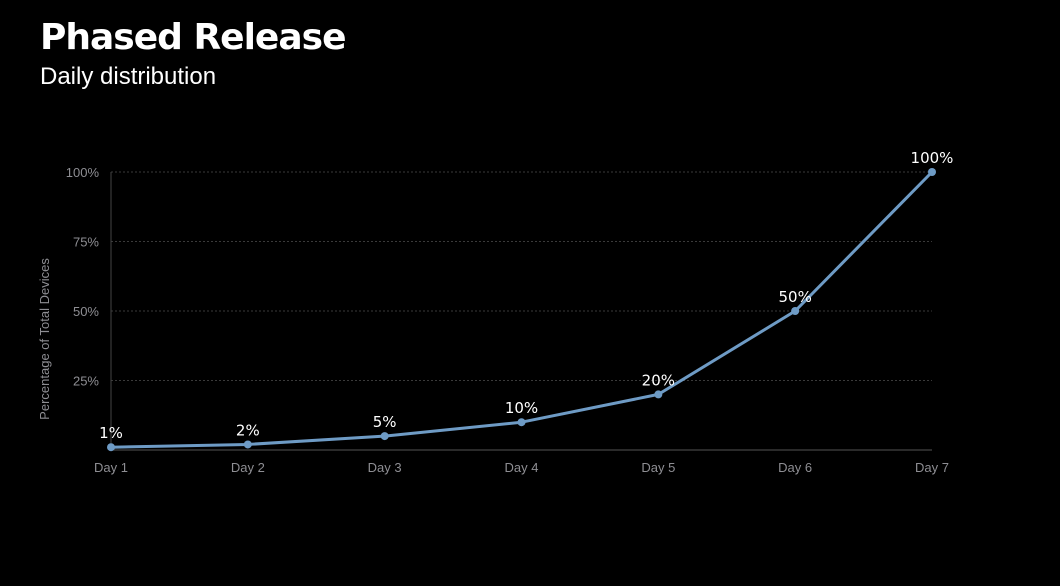 The width and height of the screenshot is (1060, 586). What do you see at coordinates (248, 467) in the screenshot?
I see `x-tick-label-2: Day 2` at bounding box center [248, 467].